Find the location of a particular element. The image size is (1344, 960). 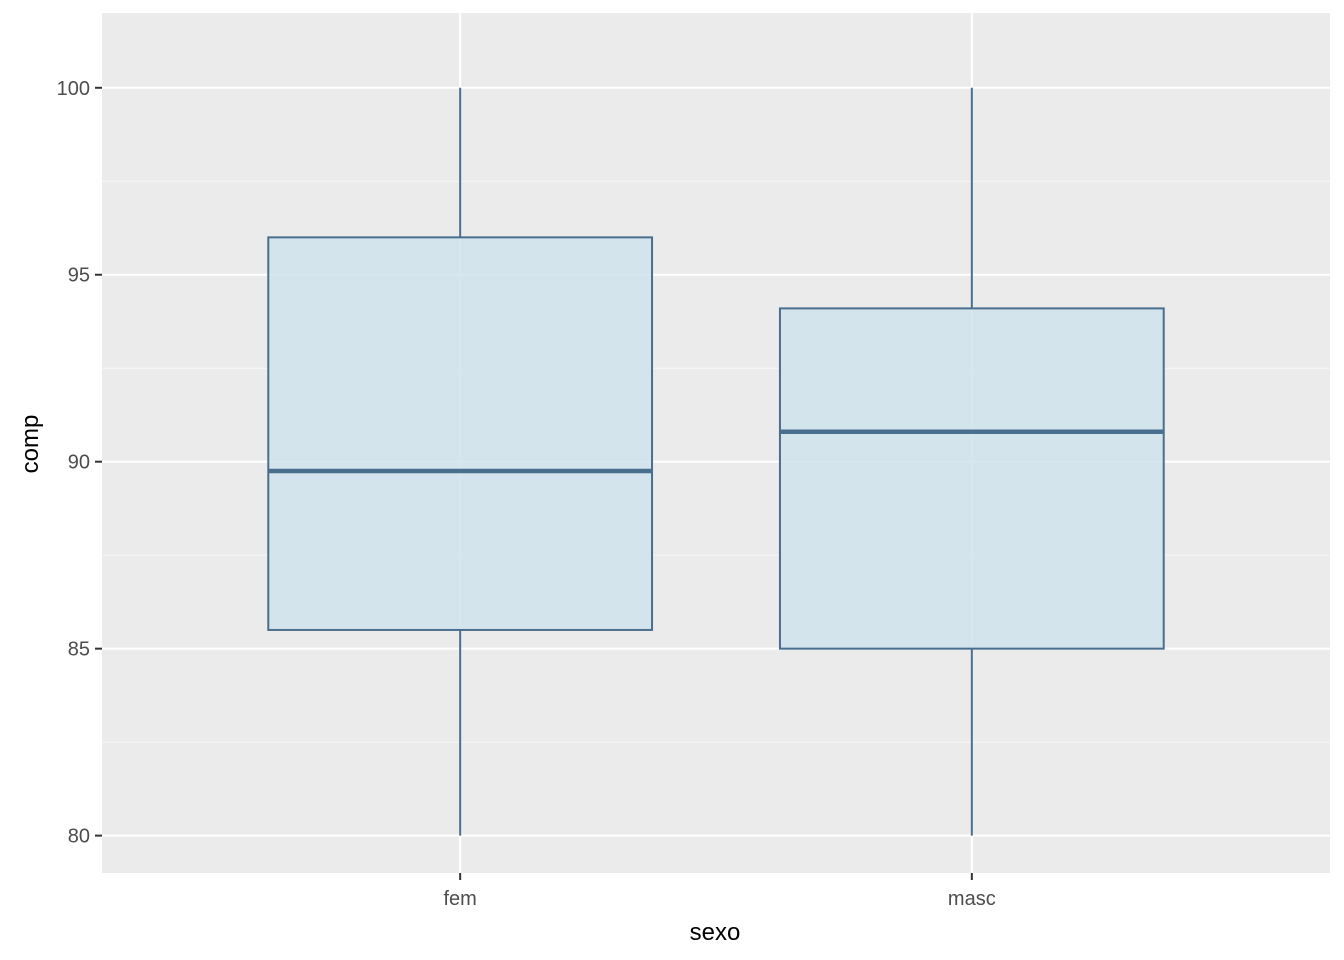

x-tick-label: fem is located at coordinates (459, 899).